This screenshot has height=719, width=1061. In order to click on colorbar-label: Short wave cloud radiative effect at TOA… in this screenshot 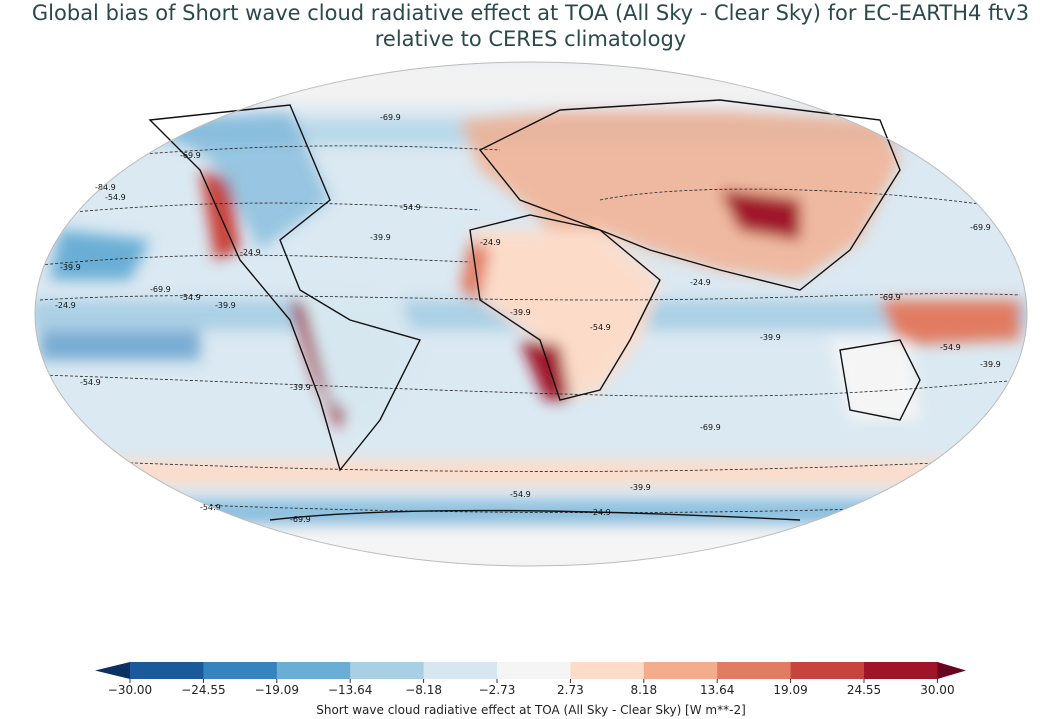, I will do `click(531, 710)`.